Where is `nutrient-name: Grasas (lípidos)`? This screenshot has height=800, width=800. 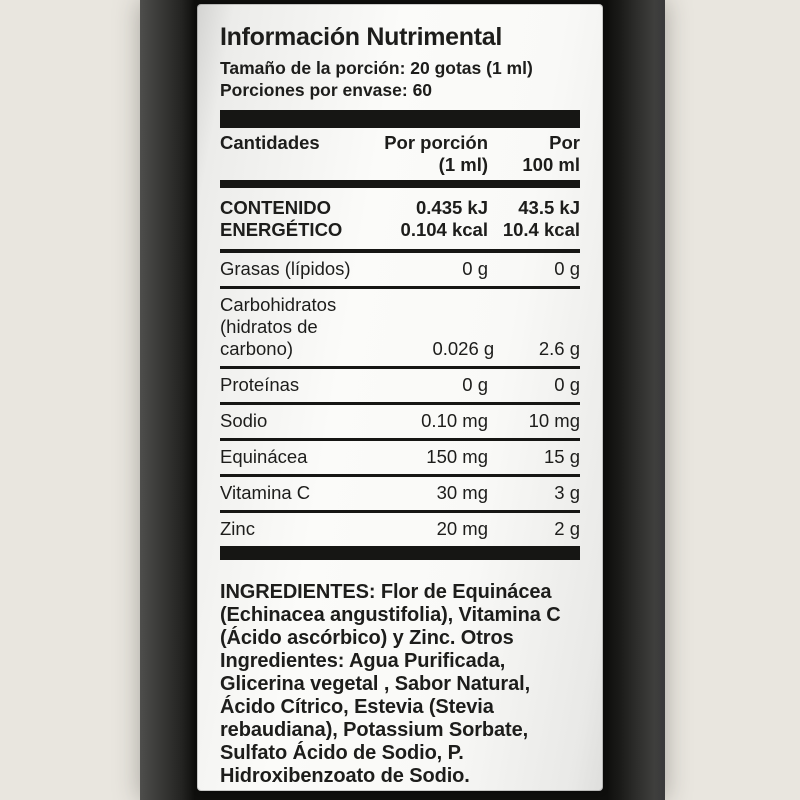
nutrient-name: Grasas (lípidos) is located at coordinates (295, 269).